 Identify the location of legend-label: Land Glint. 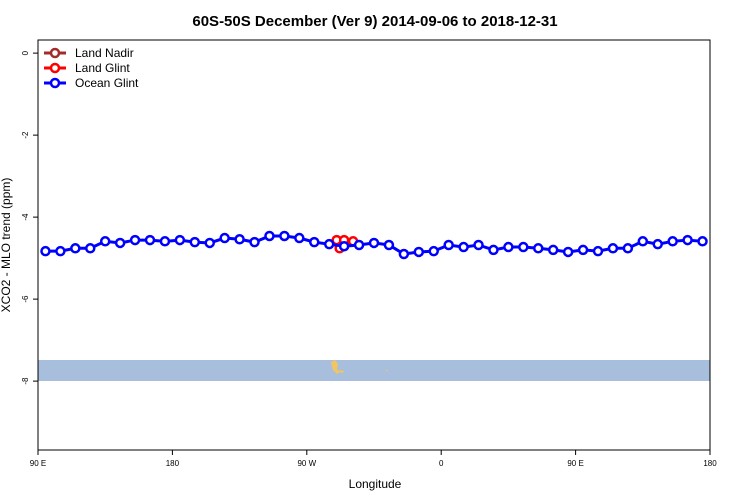
(102, 68).